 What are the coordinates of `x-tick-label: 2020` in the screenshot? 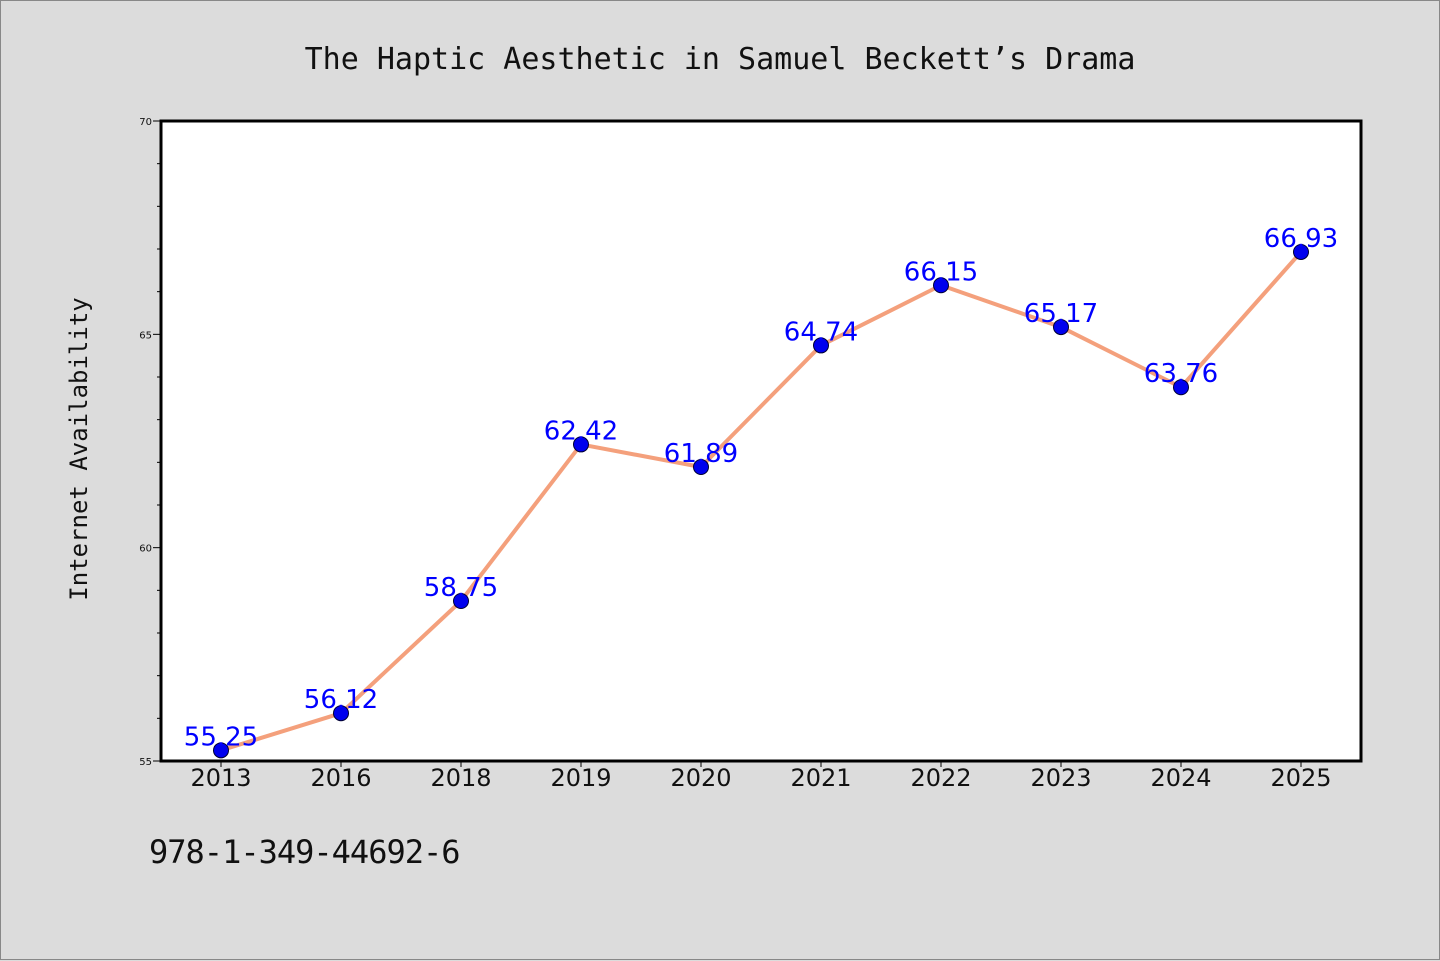 It's located at (700, 778).